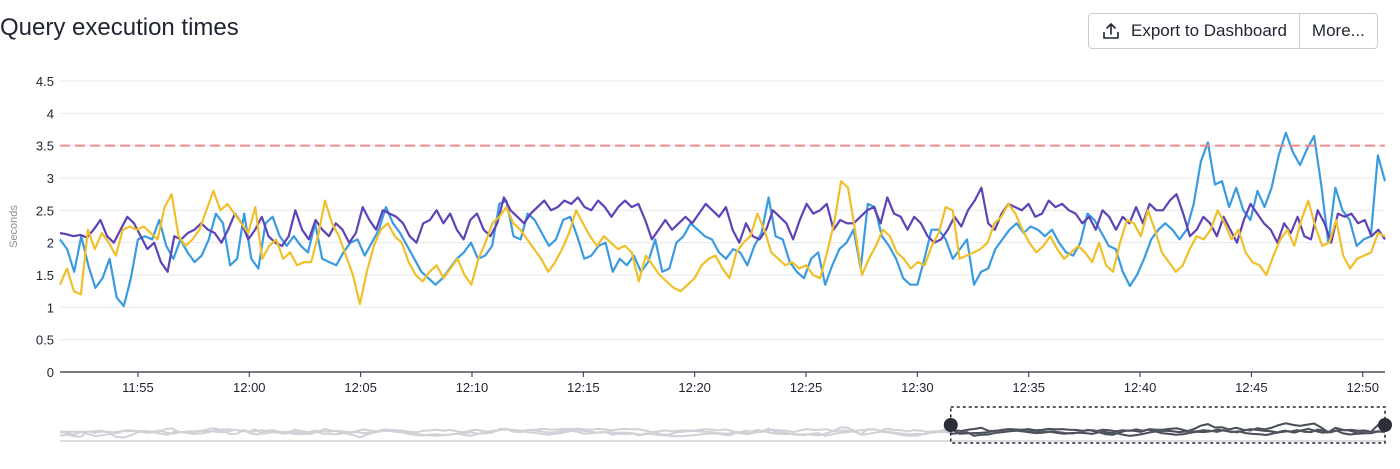  What do you see at coordinates (1209, 30) in the screenshot?
I see `export-button-label: Export to Dashboard` at bounding box center [1209, 30].